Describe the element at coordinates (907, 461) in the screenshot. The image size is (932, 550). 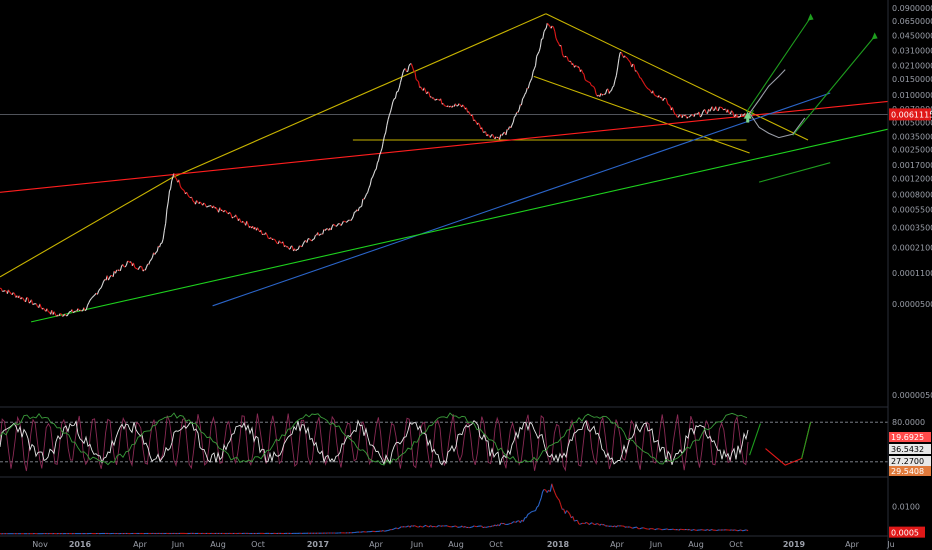
I see `oscillator-value-label: 27.2700` at that location.